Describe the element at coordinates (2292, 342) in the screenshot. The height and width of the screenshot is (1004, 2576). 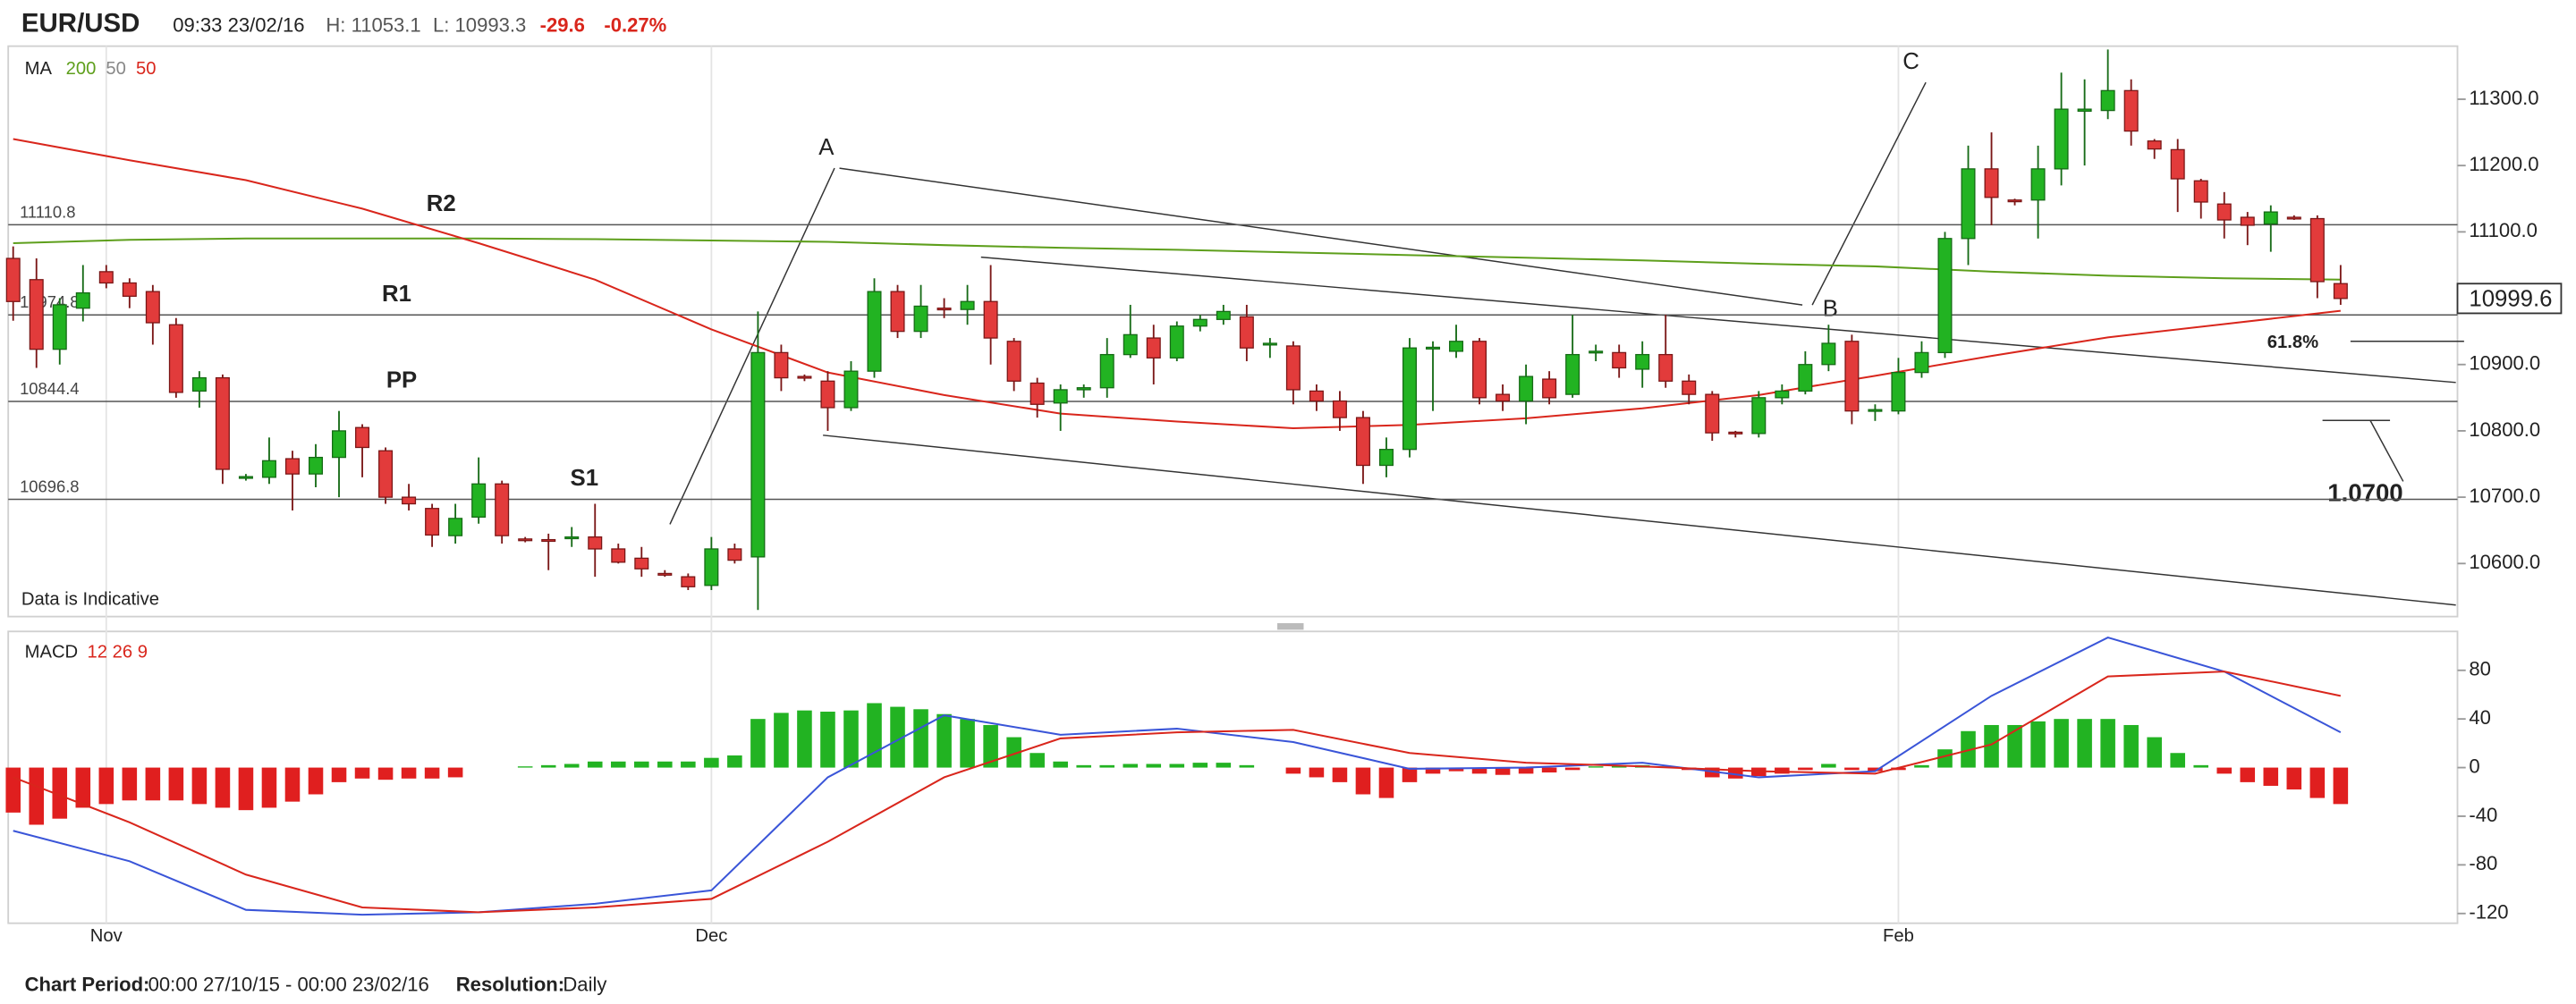
I see `annotation: 61.8%` at that location.